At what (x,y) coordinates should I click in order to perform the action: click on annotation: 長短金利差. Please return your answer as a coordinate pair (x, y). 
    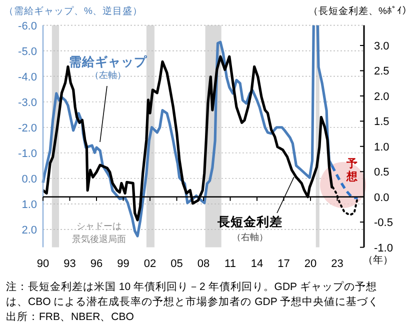
    Looking at the image, I should click on (249, 221).